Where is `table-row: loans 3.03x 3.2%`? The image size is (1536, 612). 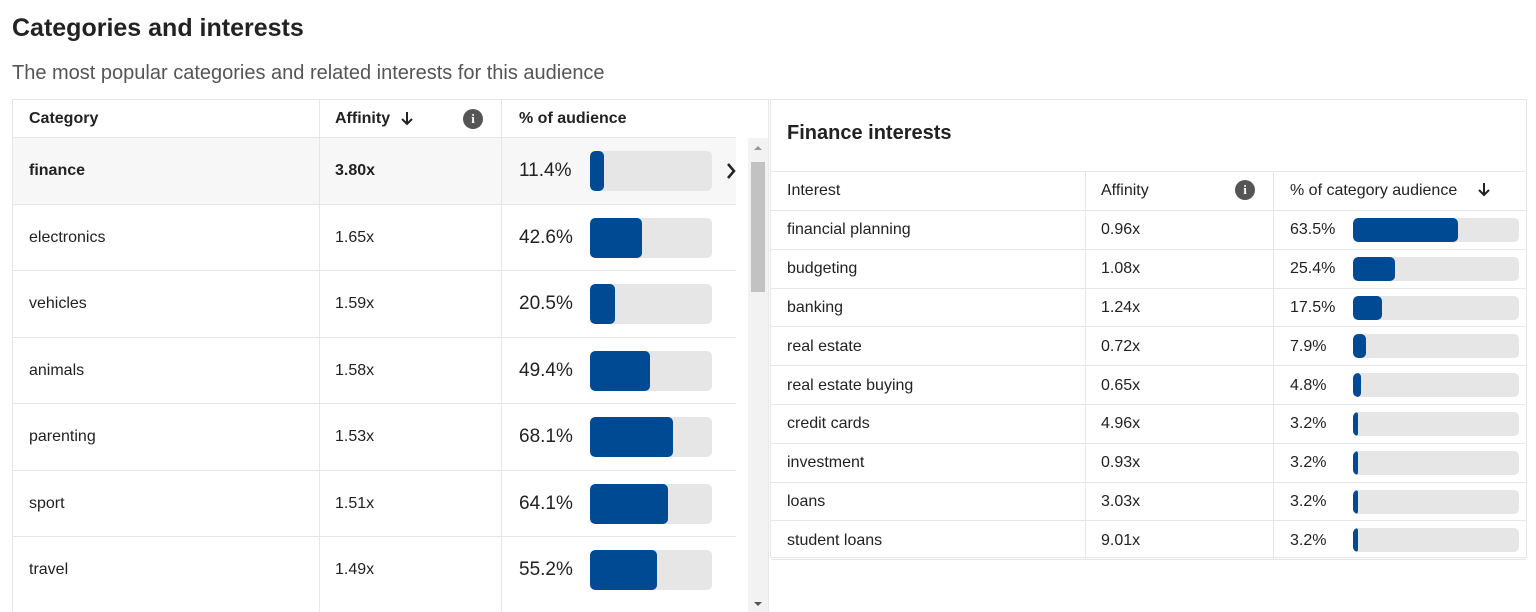 table-row: loans 3.03x 3.2% is located at coordinates (1148, 501).